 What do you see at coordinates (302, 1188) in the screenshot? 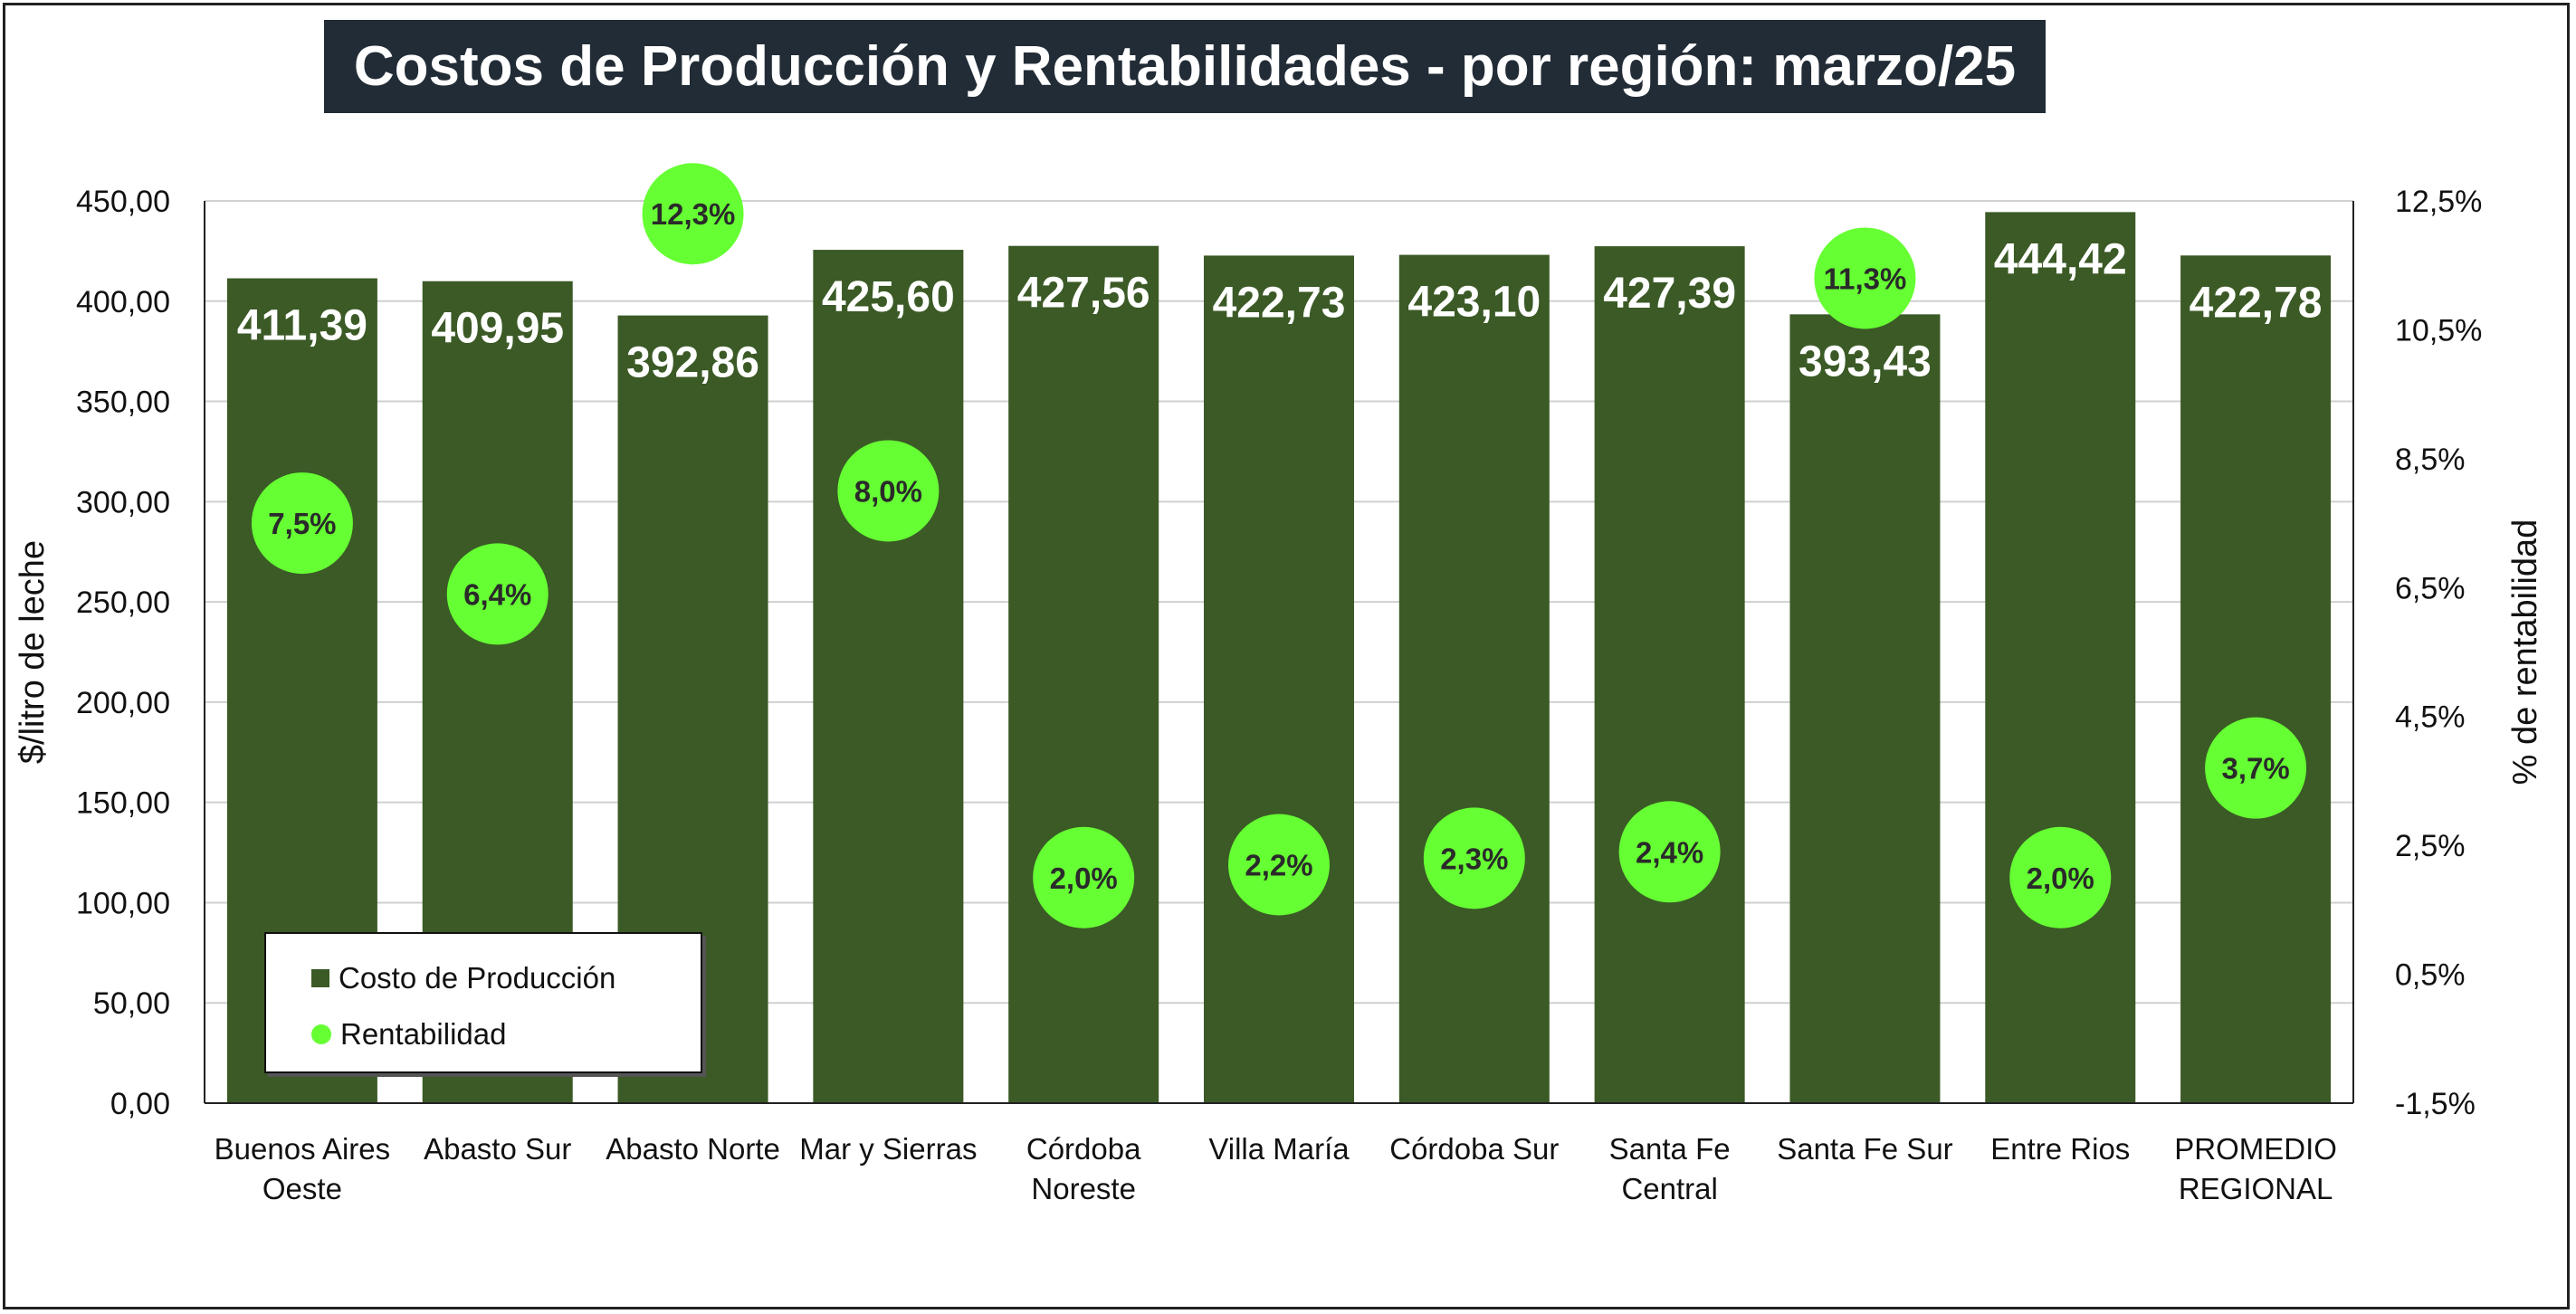
I see `x-tick-label: Oeste` at bounding box center [302, 1188].